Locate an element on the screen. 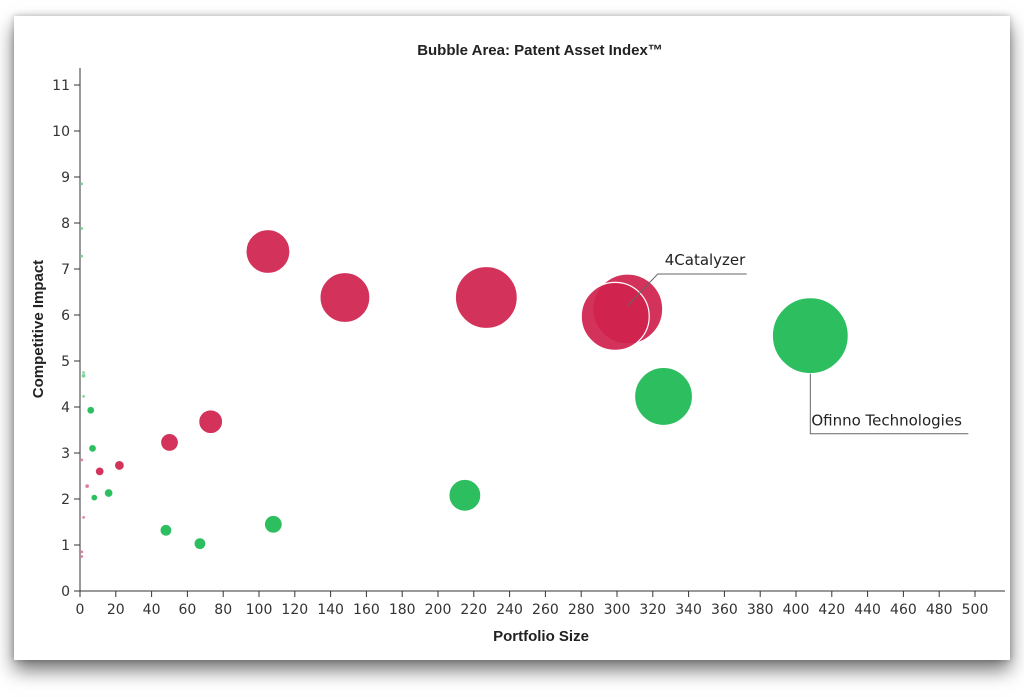  y-tick-label: 10 is located at coordinates (61, 132).